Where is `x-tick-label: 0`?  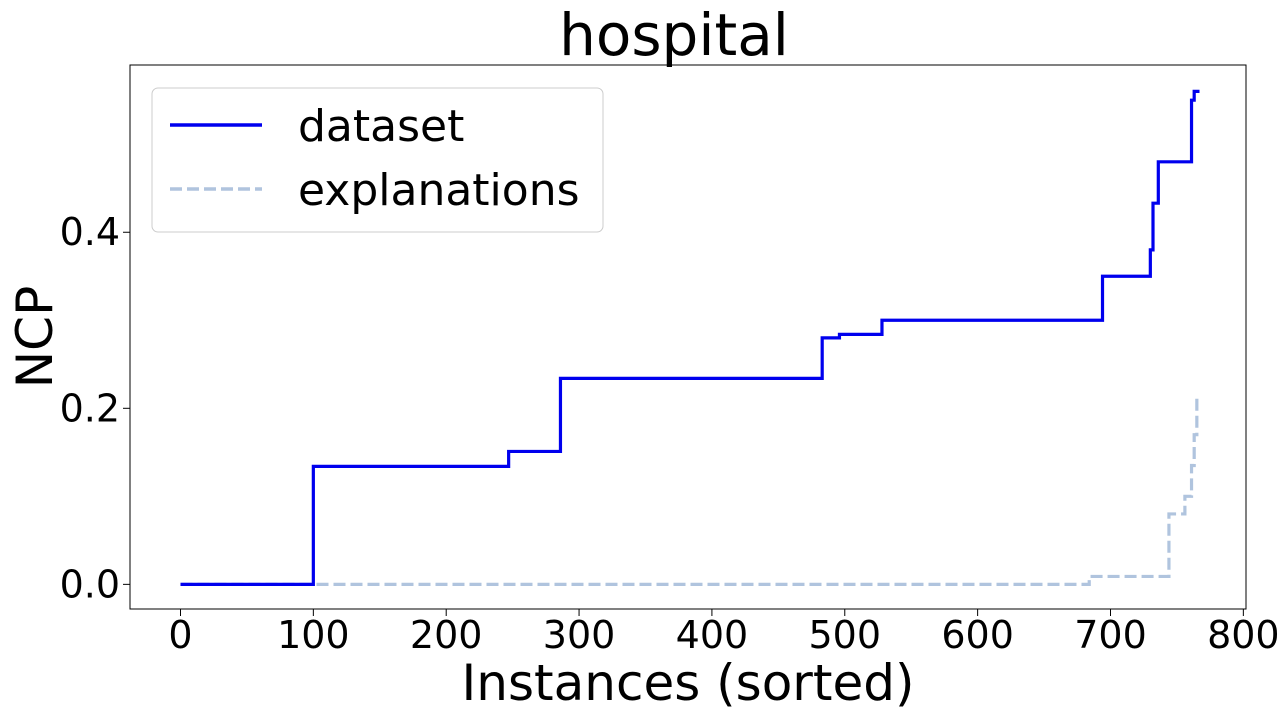
x-tick-label: 0 is located at coordinates (180, 635).